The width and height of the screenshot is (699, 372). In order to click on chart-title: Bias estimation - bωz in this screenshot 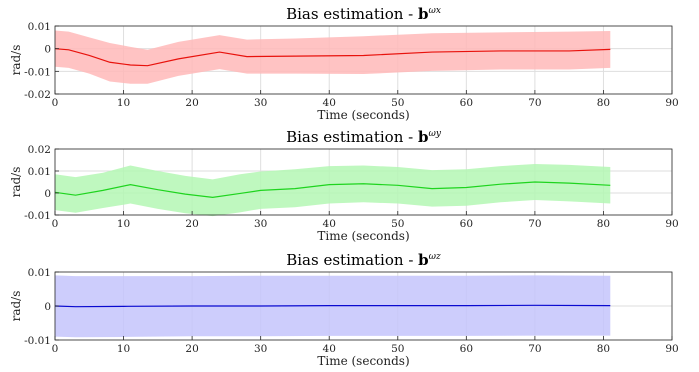, I will do `click(363, 260)`.